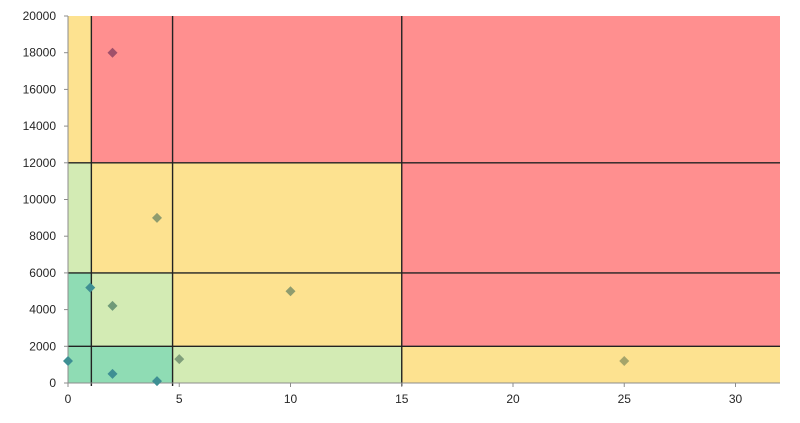  I want to click on y-tick-label-10000: 10000, so click(40, 200).